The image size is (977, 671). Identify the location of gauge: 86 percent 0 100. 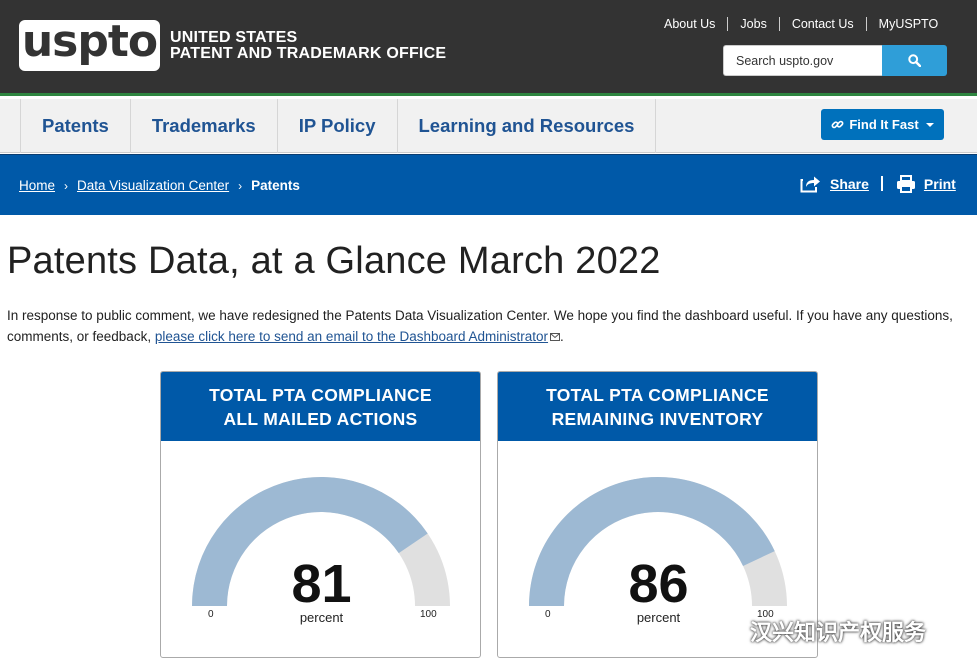
(657, 549).